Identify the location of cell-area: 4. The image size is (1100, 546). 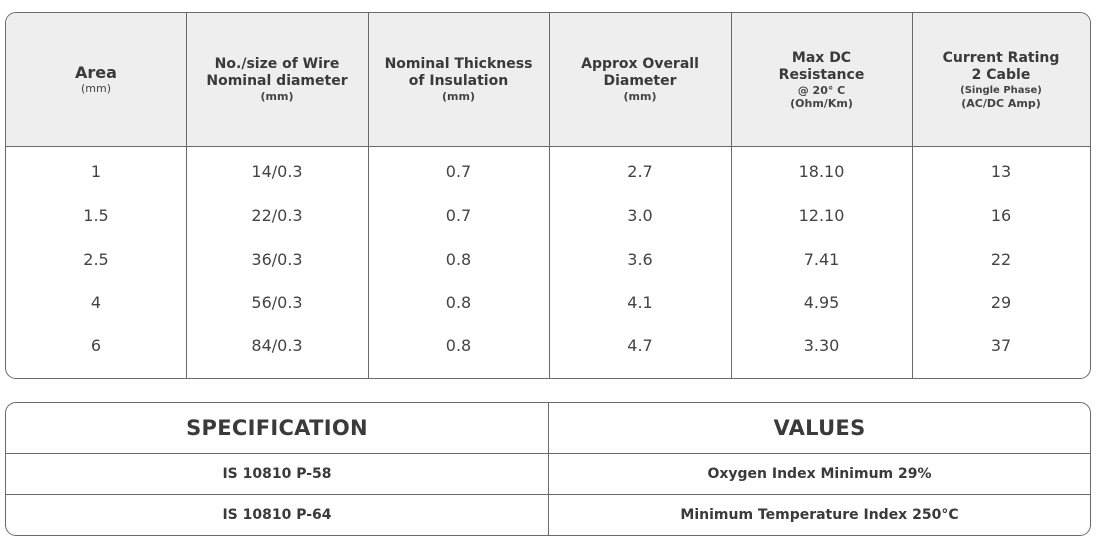
(96, 302).